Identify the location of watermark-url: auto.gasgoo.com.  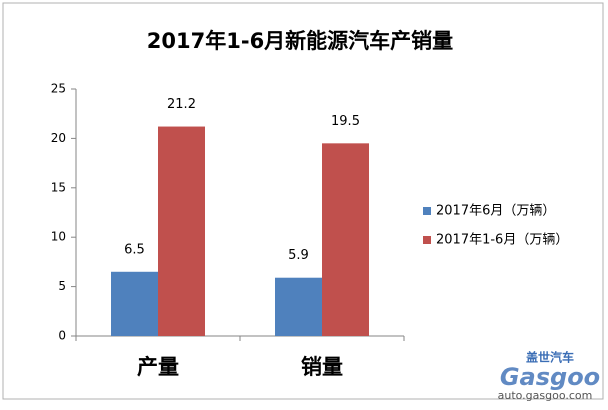
(545, 395).